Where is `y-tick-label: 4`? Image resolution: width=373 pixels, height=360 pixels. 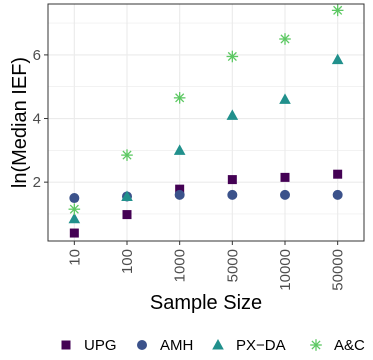
y-tick-label: 4 is located at coordinates (37, 119).